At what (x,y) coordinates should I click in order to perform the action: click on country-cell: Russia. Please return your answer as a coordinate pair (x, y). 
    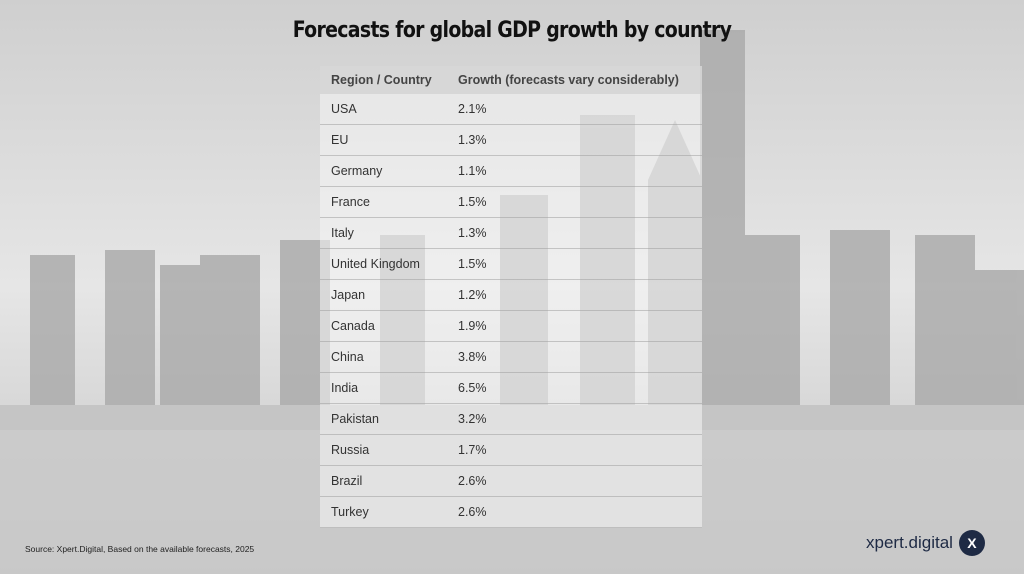
    Looking at the image, I should click on (383, 450).